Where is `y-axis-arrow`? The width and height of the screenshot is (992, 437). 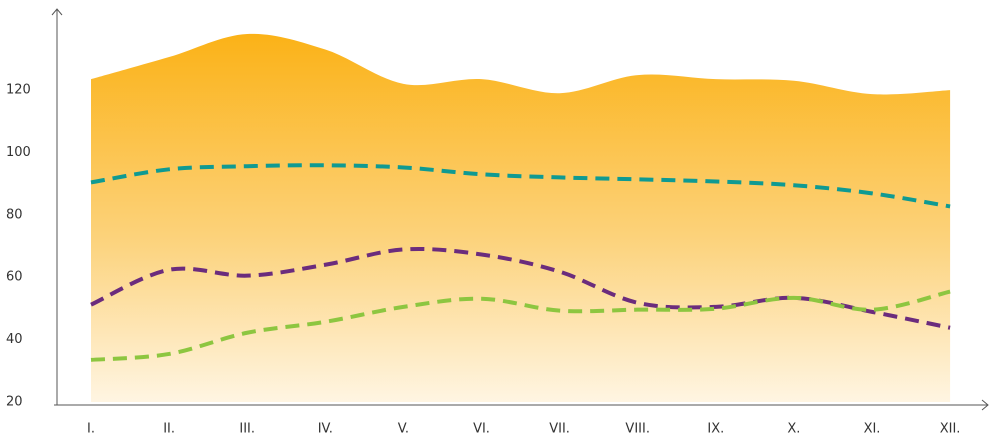 y-axis-arrow is located at coordinates (57, 12).